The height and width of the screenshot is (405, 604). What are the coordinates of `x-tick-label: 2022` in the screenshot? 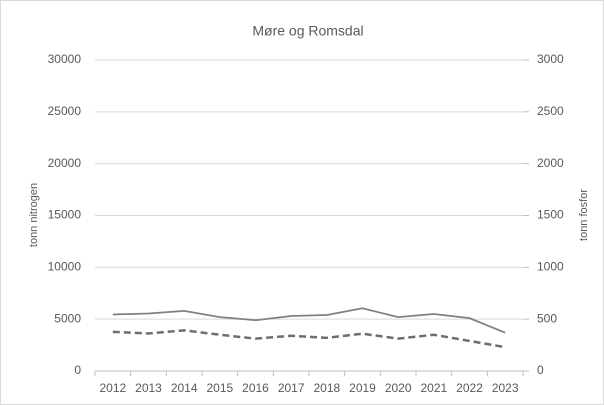 It's located at (469, 388).